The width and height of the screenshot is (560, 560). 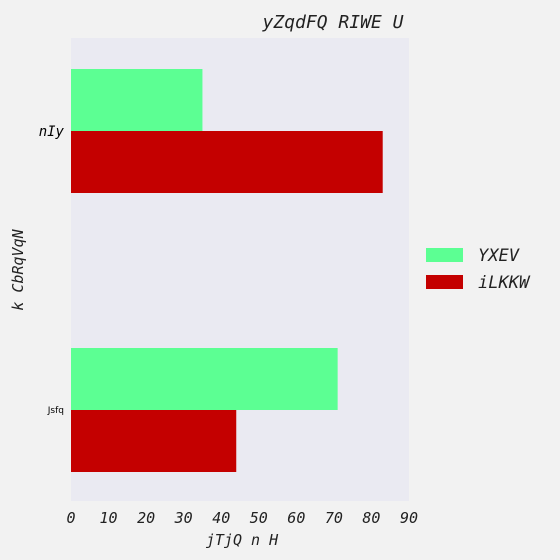 I want to click on bar-iLKKW-nIy, so click(x=227, y=162).